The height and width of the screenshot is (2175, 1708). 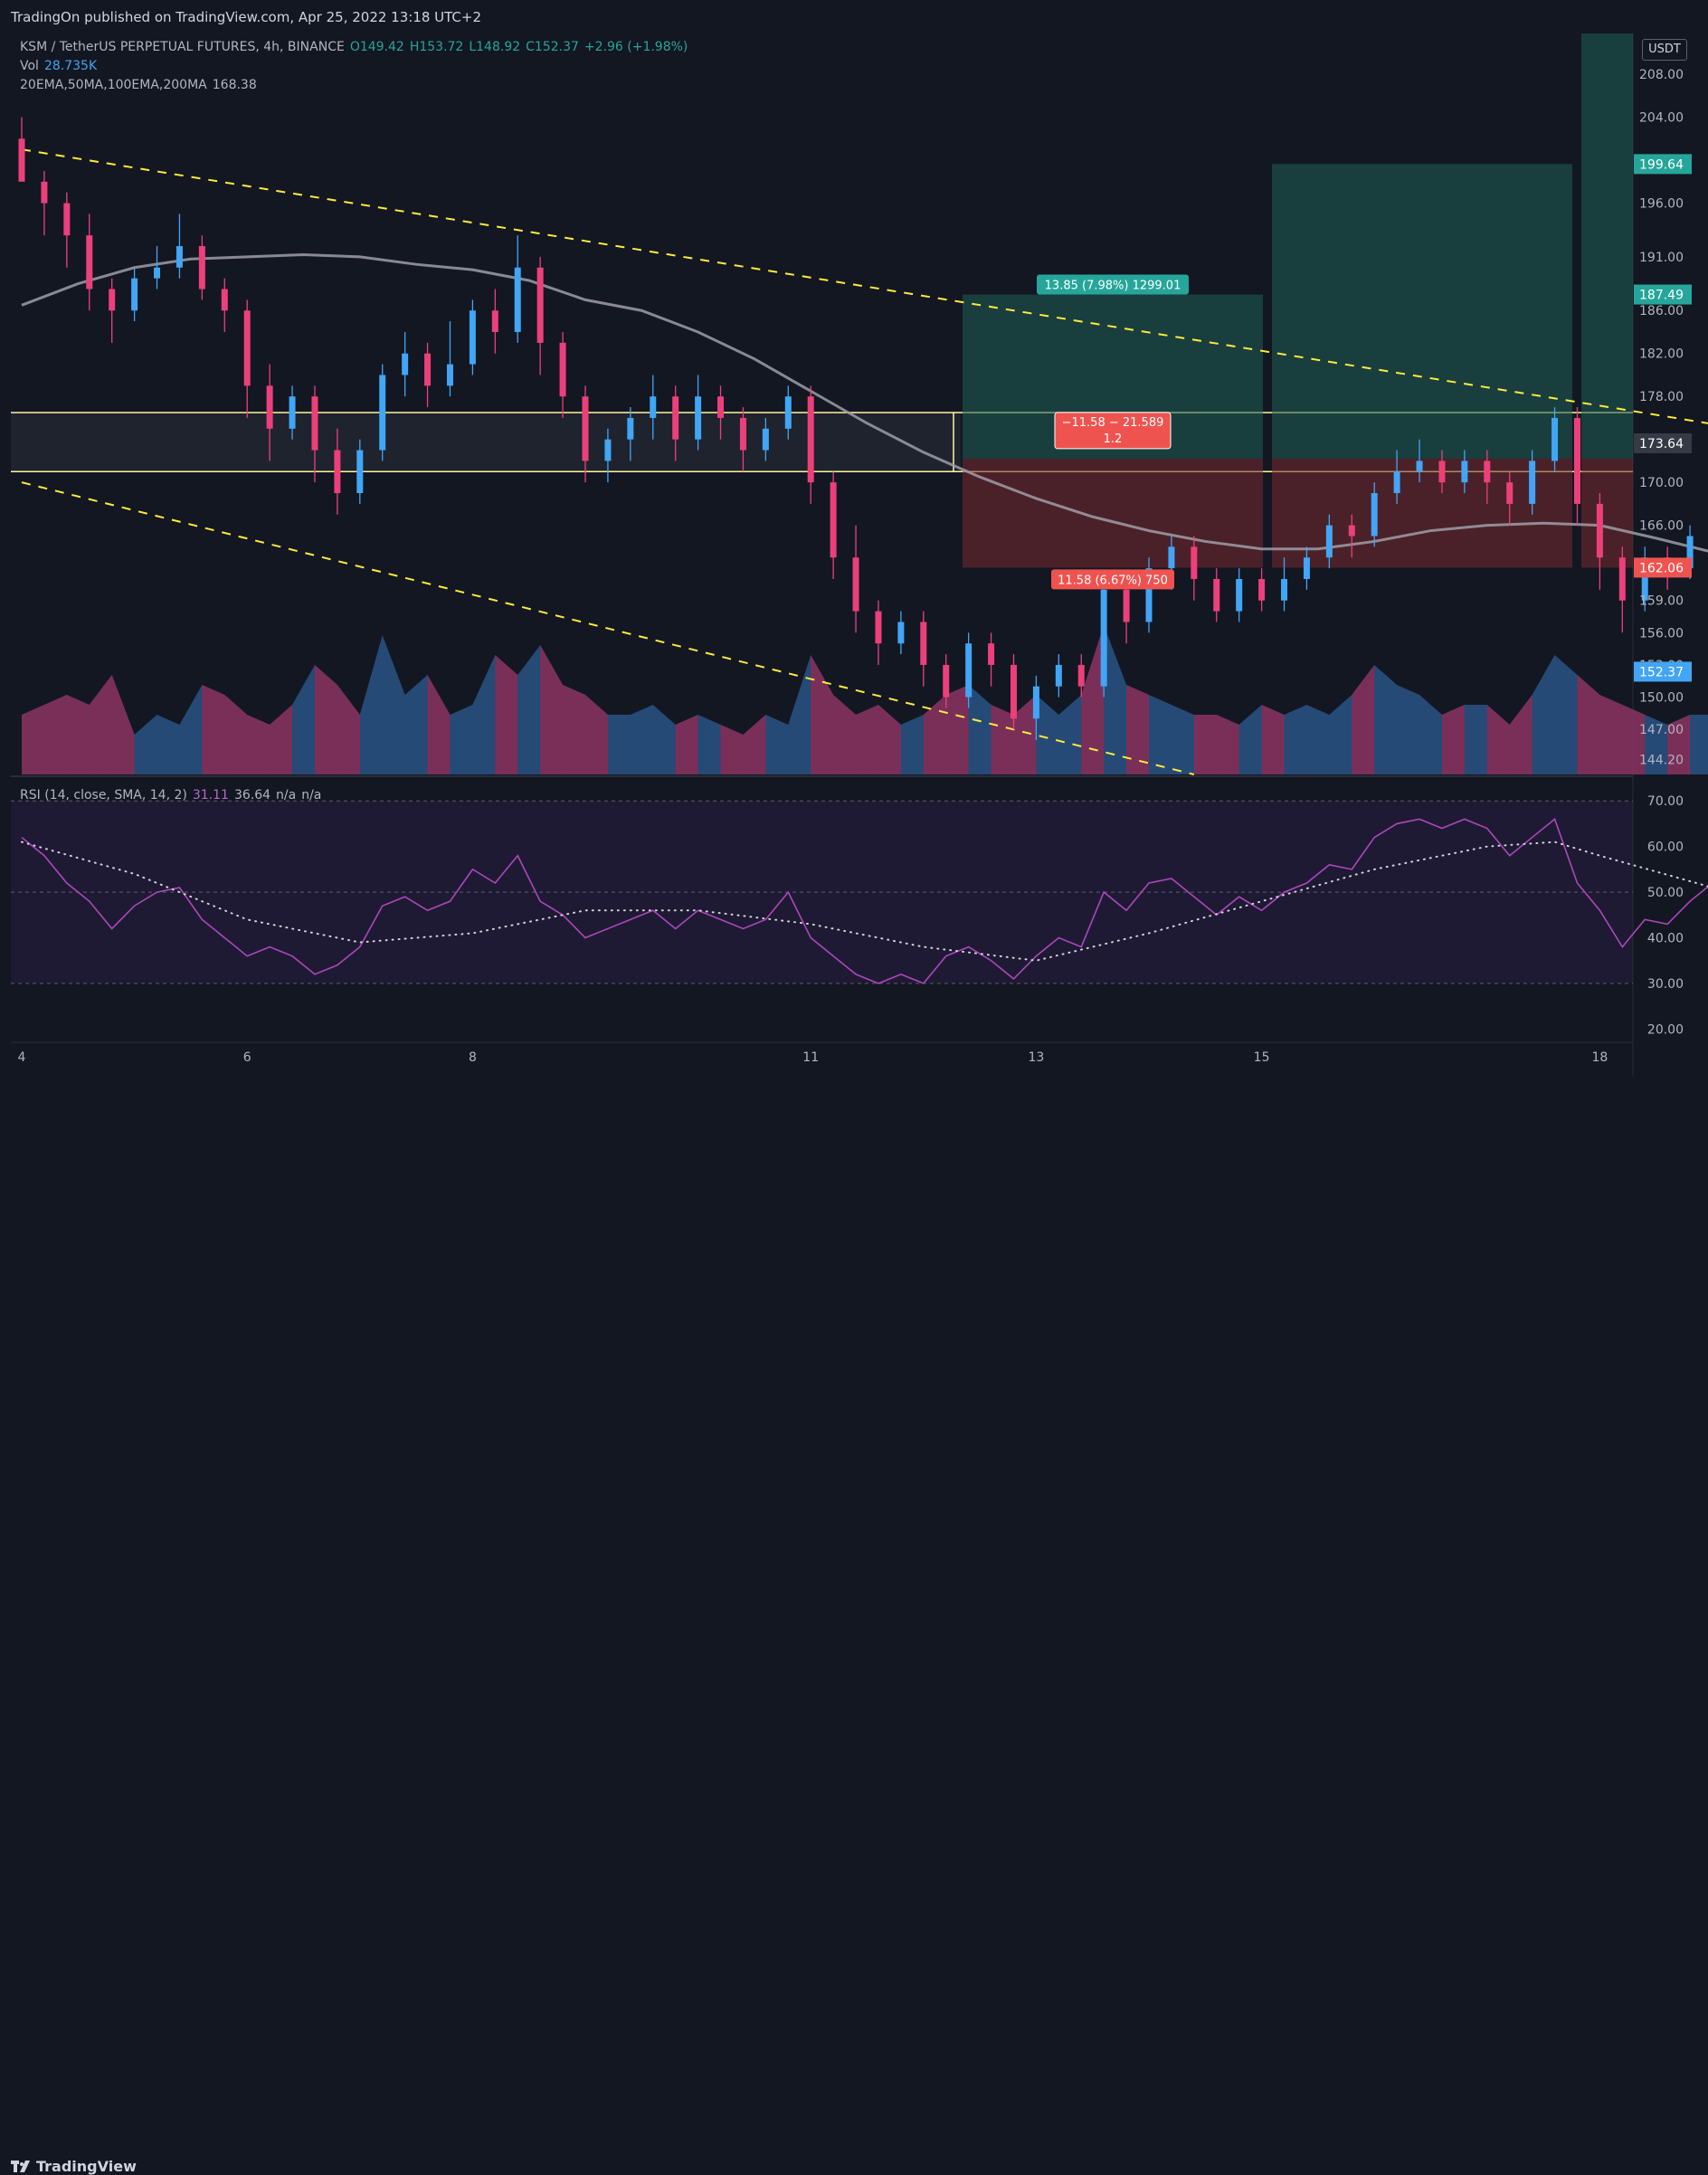 What do you see at coordinates (636, 47) in the screenshot?
I see `change-value: +2.96 (+1.98%)` at bounding box center [636, 47].